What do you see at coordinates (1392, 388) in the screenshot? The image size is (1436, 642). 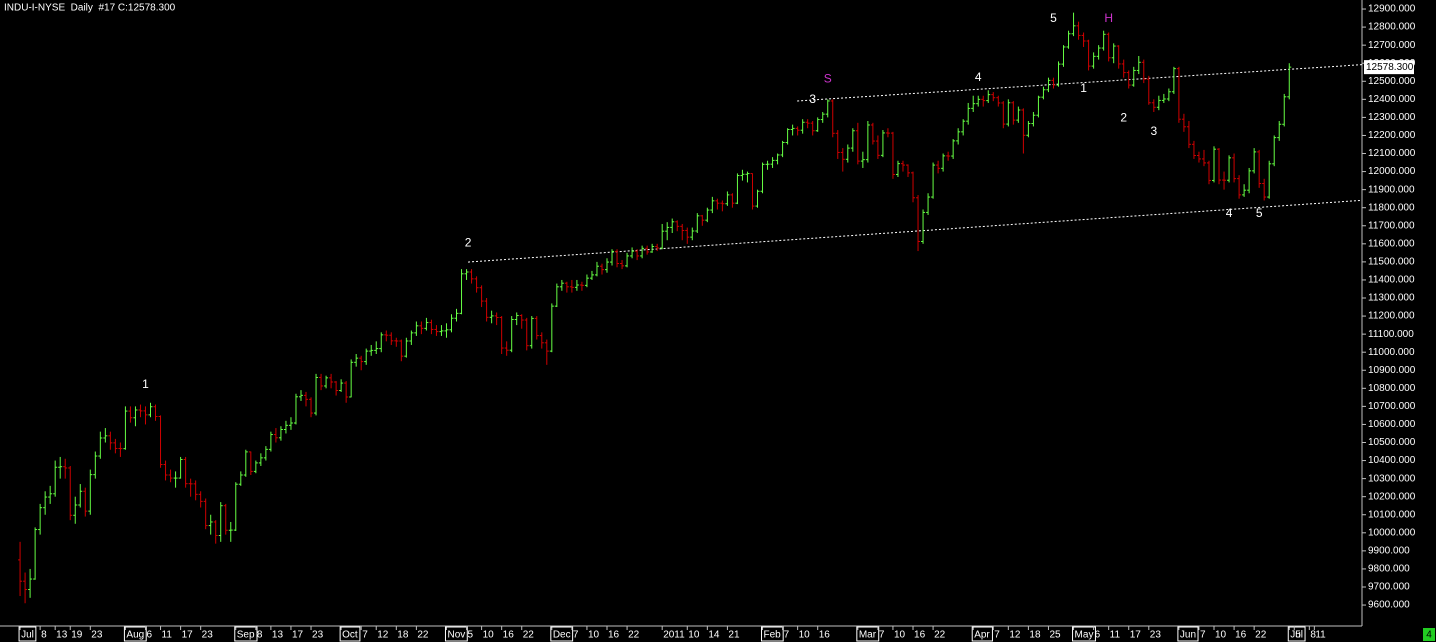 I see `y-tick-label: 10800.000` at bounding box center [1392, 388].